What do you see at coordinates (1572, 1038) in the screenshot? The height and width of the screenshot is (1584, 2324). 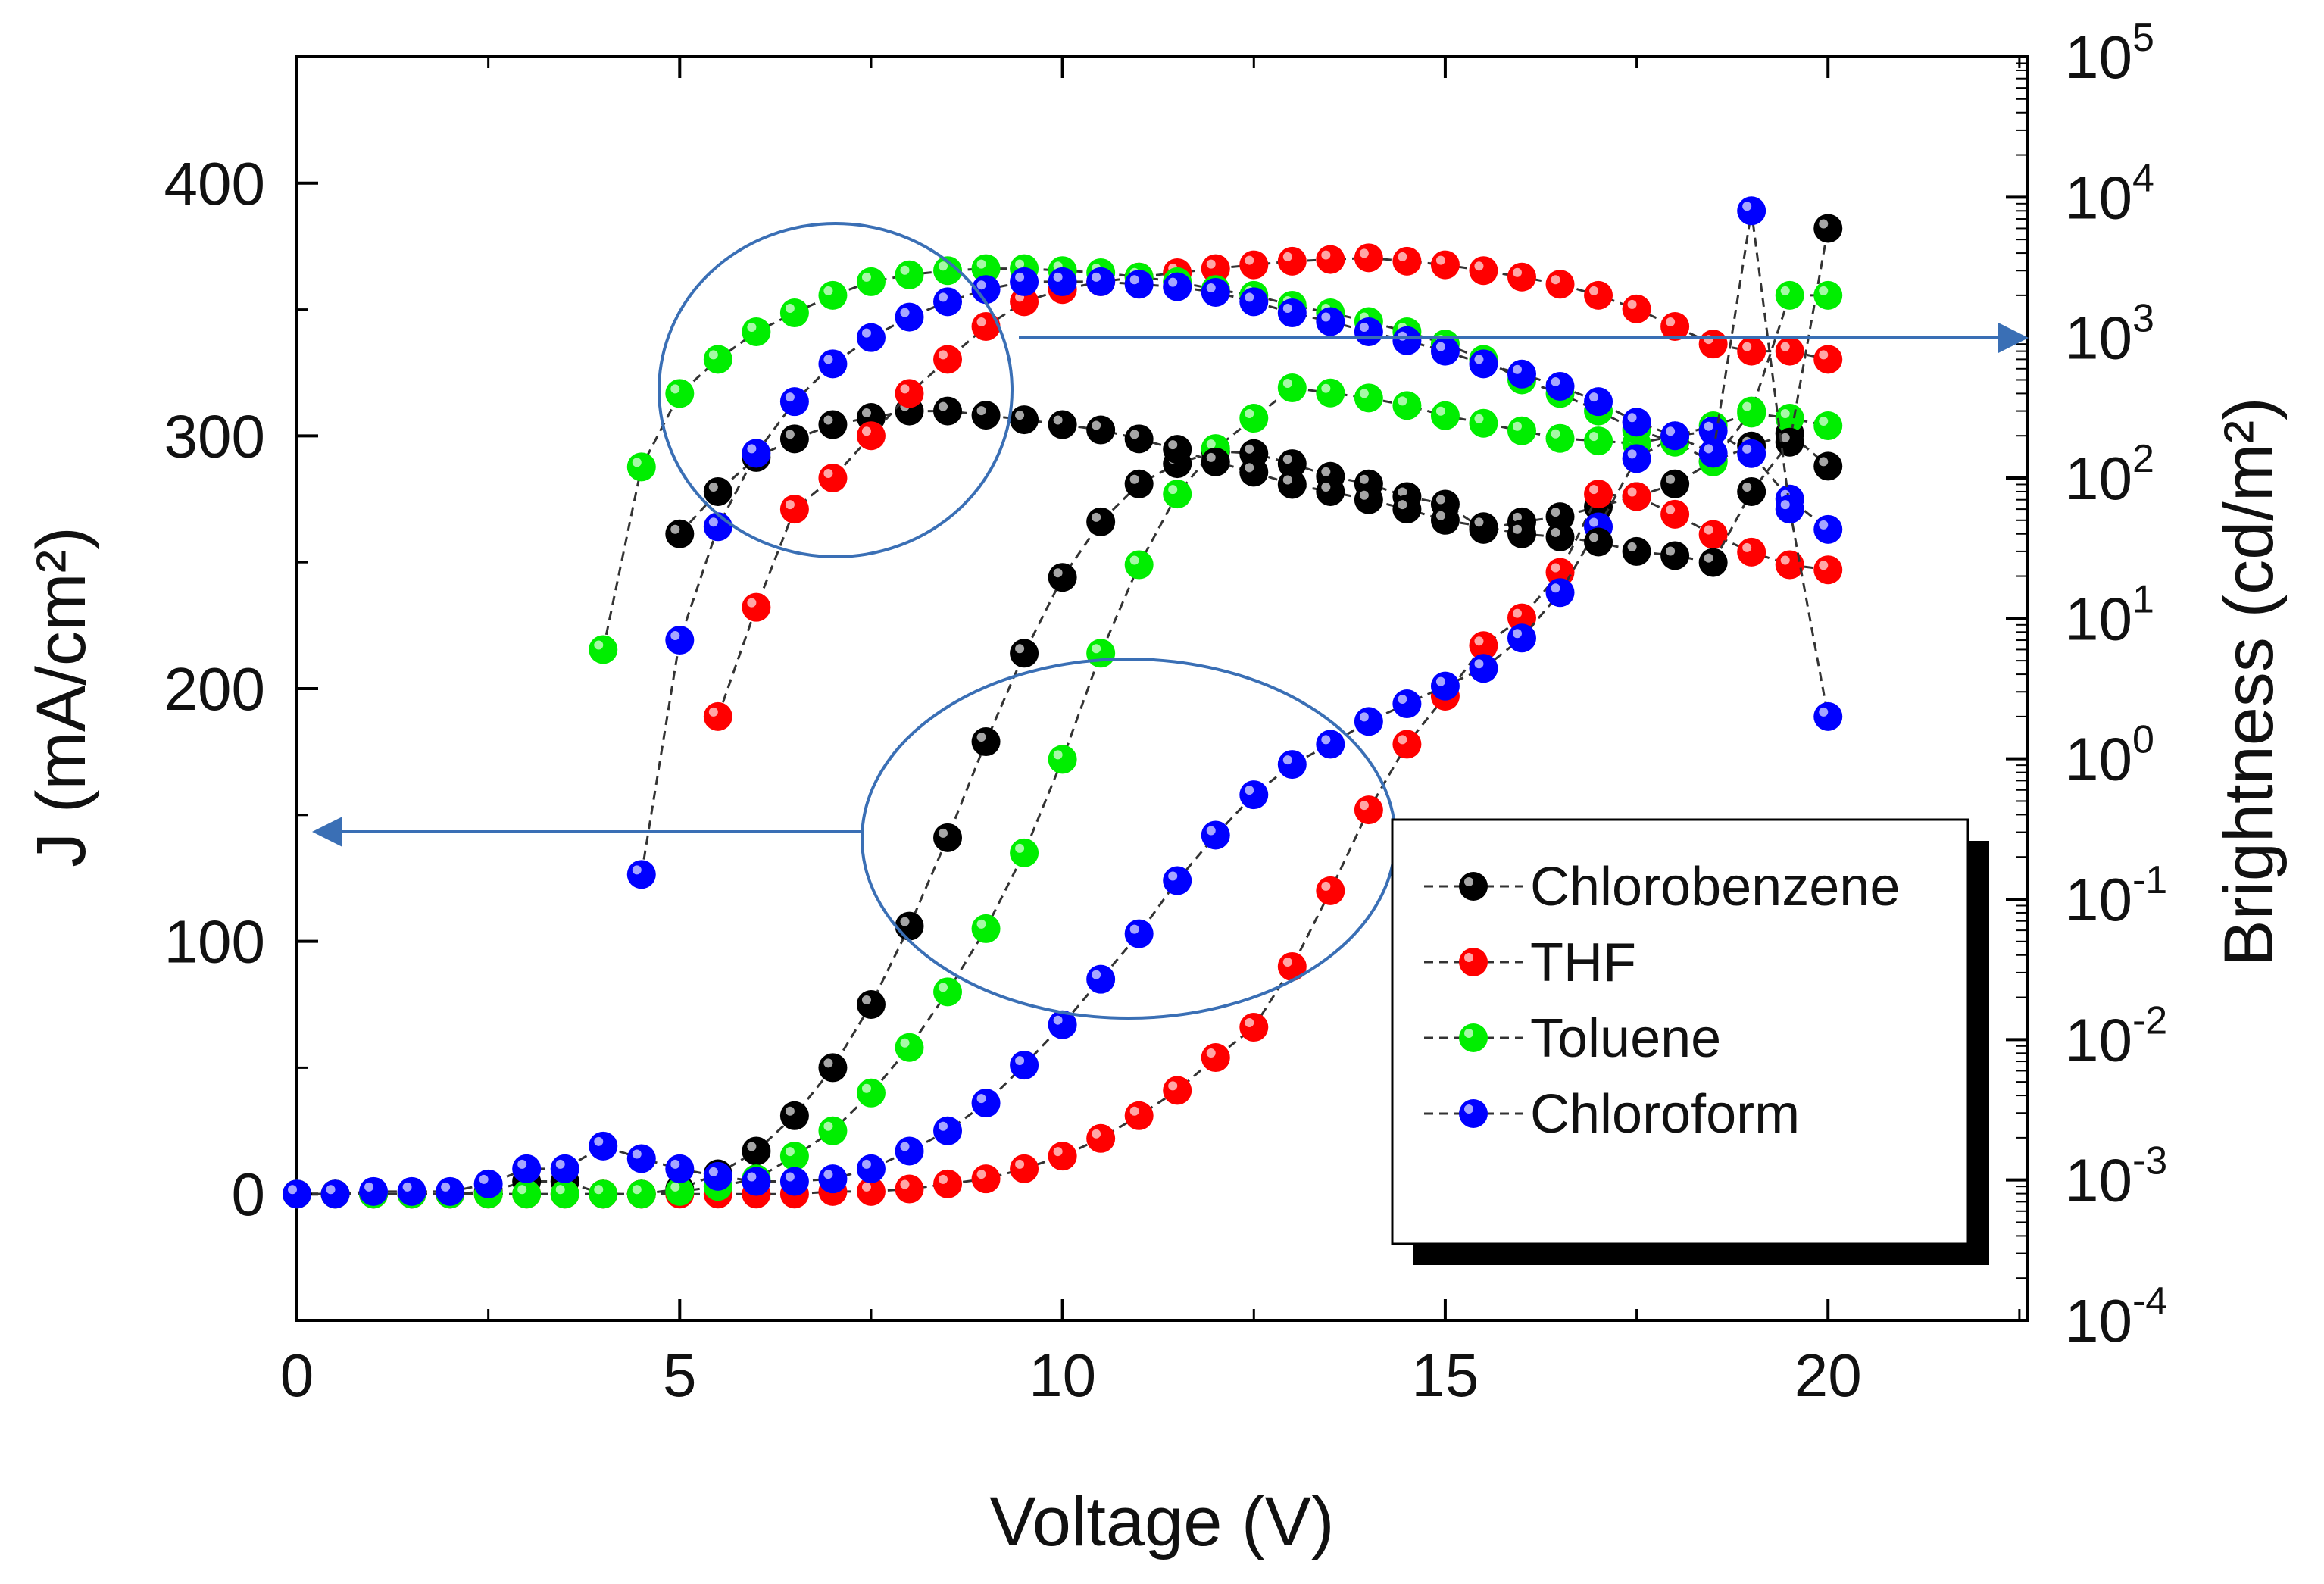 I see `legend-item-toluene: Toluene` at bounding box center [1572, 1038].